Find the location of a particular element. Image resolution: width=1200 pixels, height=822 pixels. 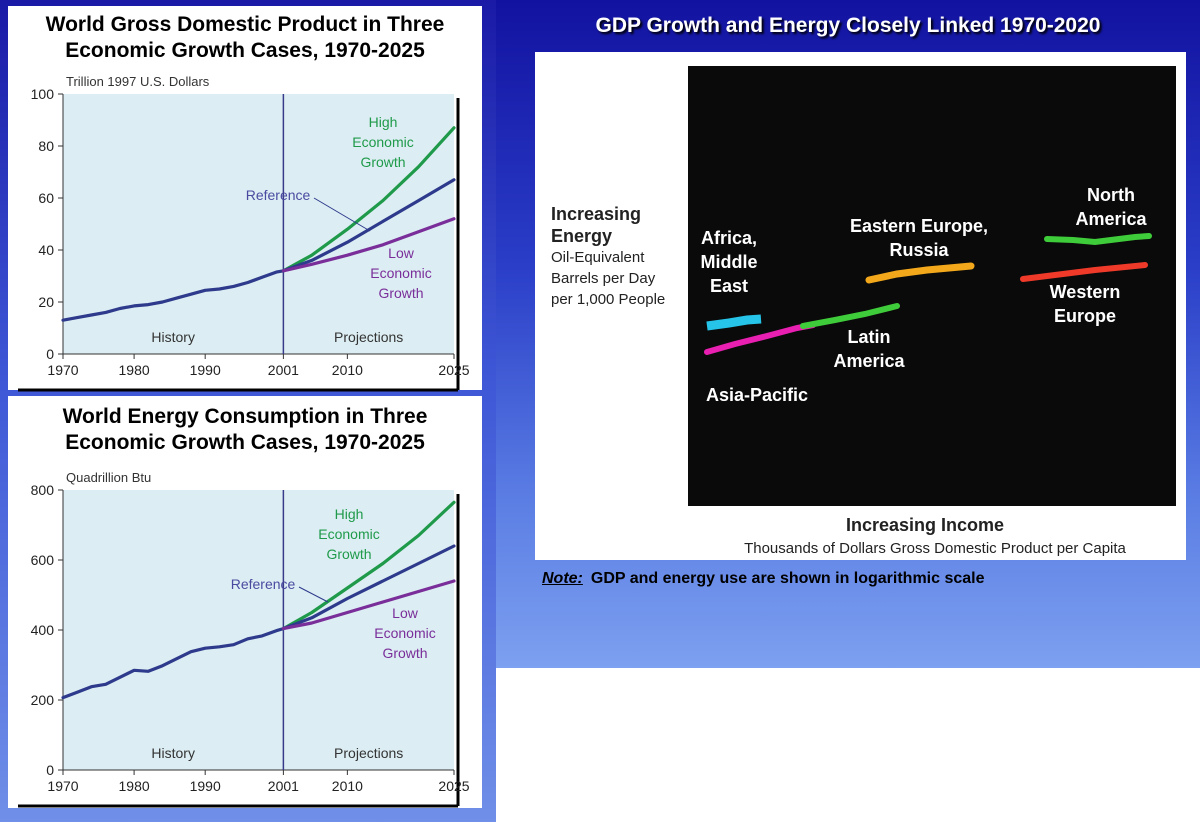

gdp-series-ref is located at coordinates (368, 225).